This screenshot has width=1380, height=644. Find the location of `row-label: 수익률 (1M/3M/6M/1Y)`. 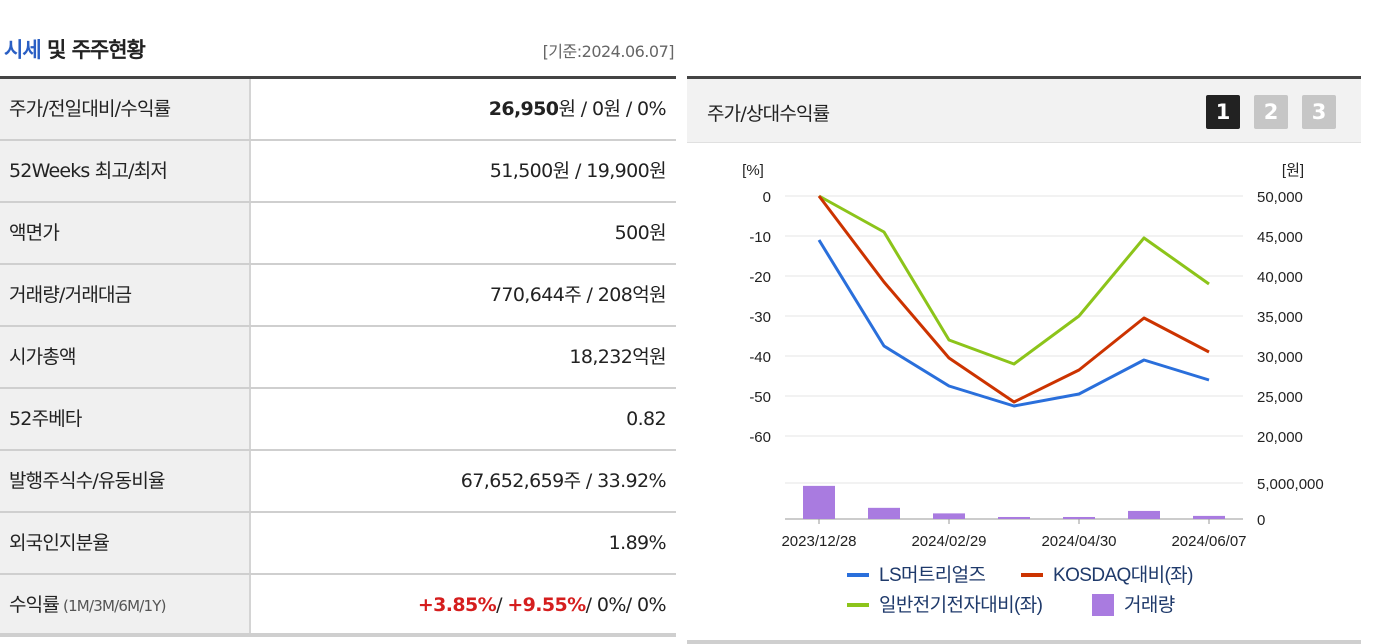

row-label: 수익률 (1M/3M/6M/1Y) is located at coordinates (125, 604).